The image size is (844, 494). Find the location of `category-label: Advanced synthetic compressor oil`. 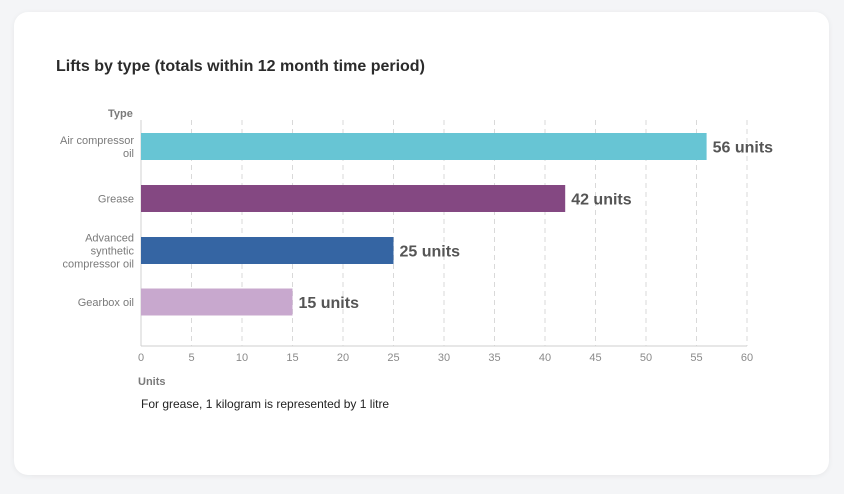

category-label: Advanced synthetic compressor oil is located at coordinates (98, 252).